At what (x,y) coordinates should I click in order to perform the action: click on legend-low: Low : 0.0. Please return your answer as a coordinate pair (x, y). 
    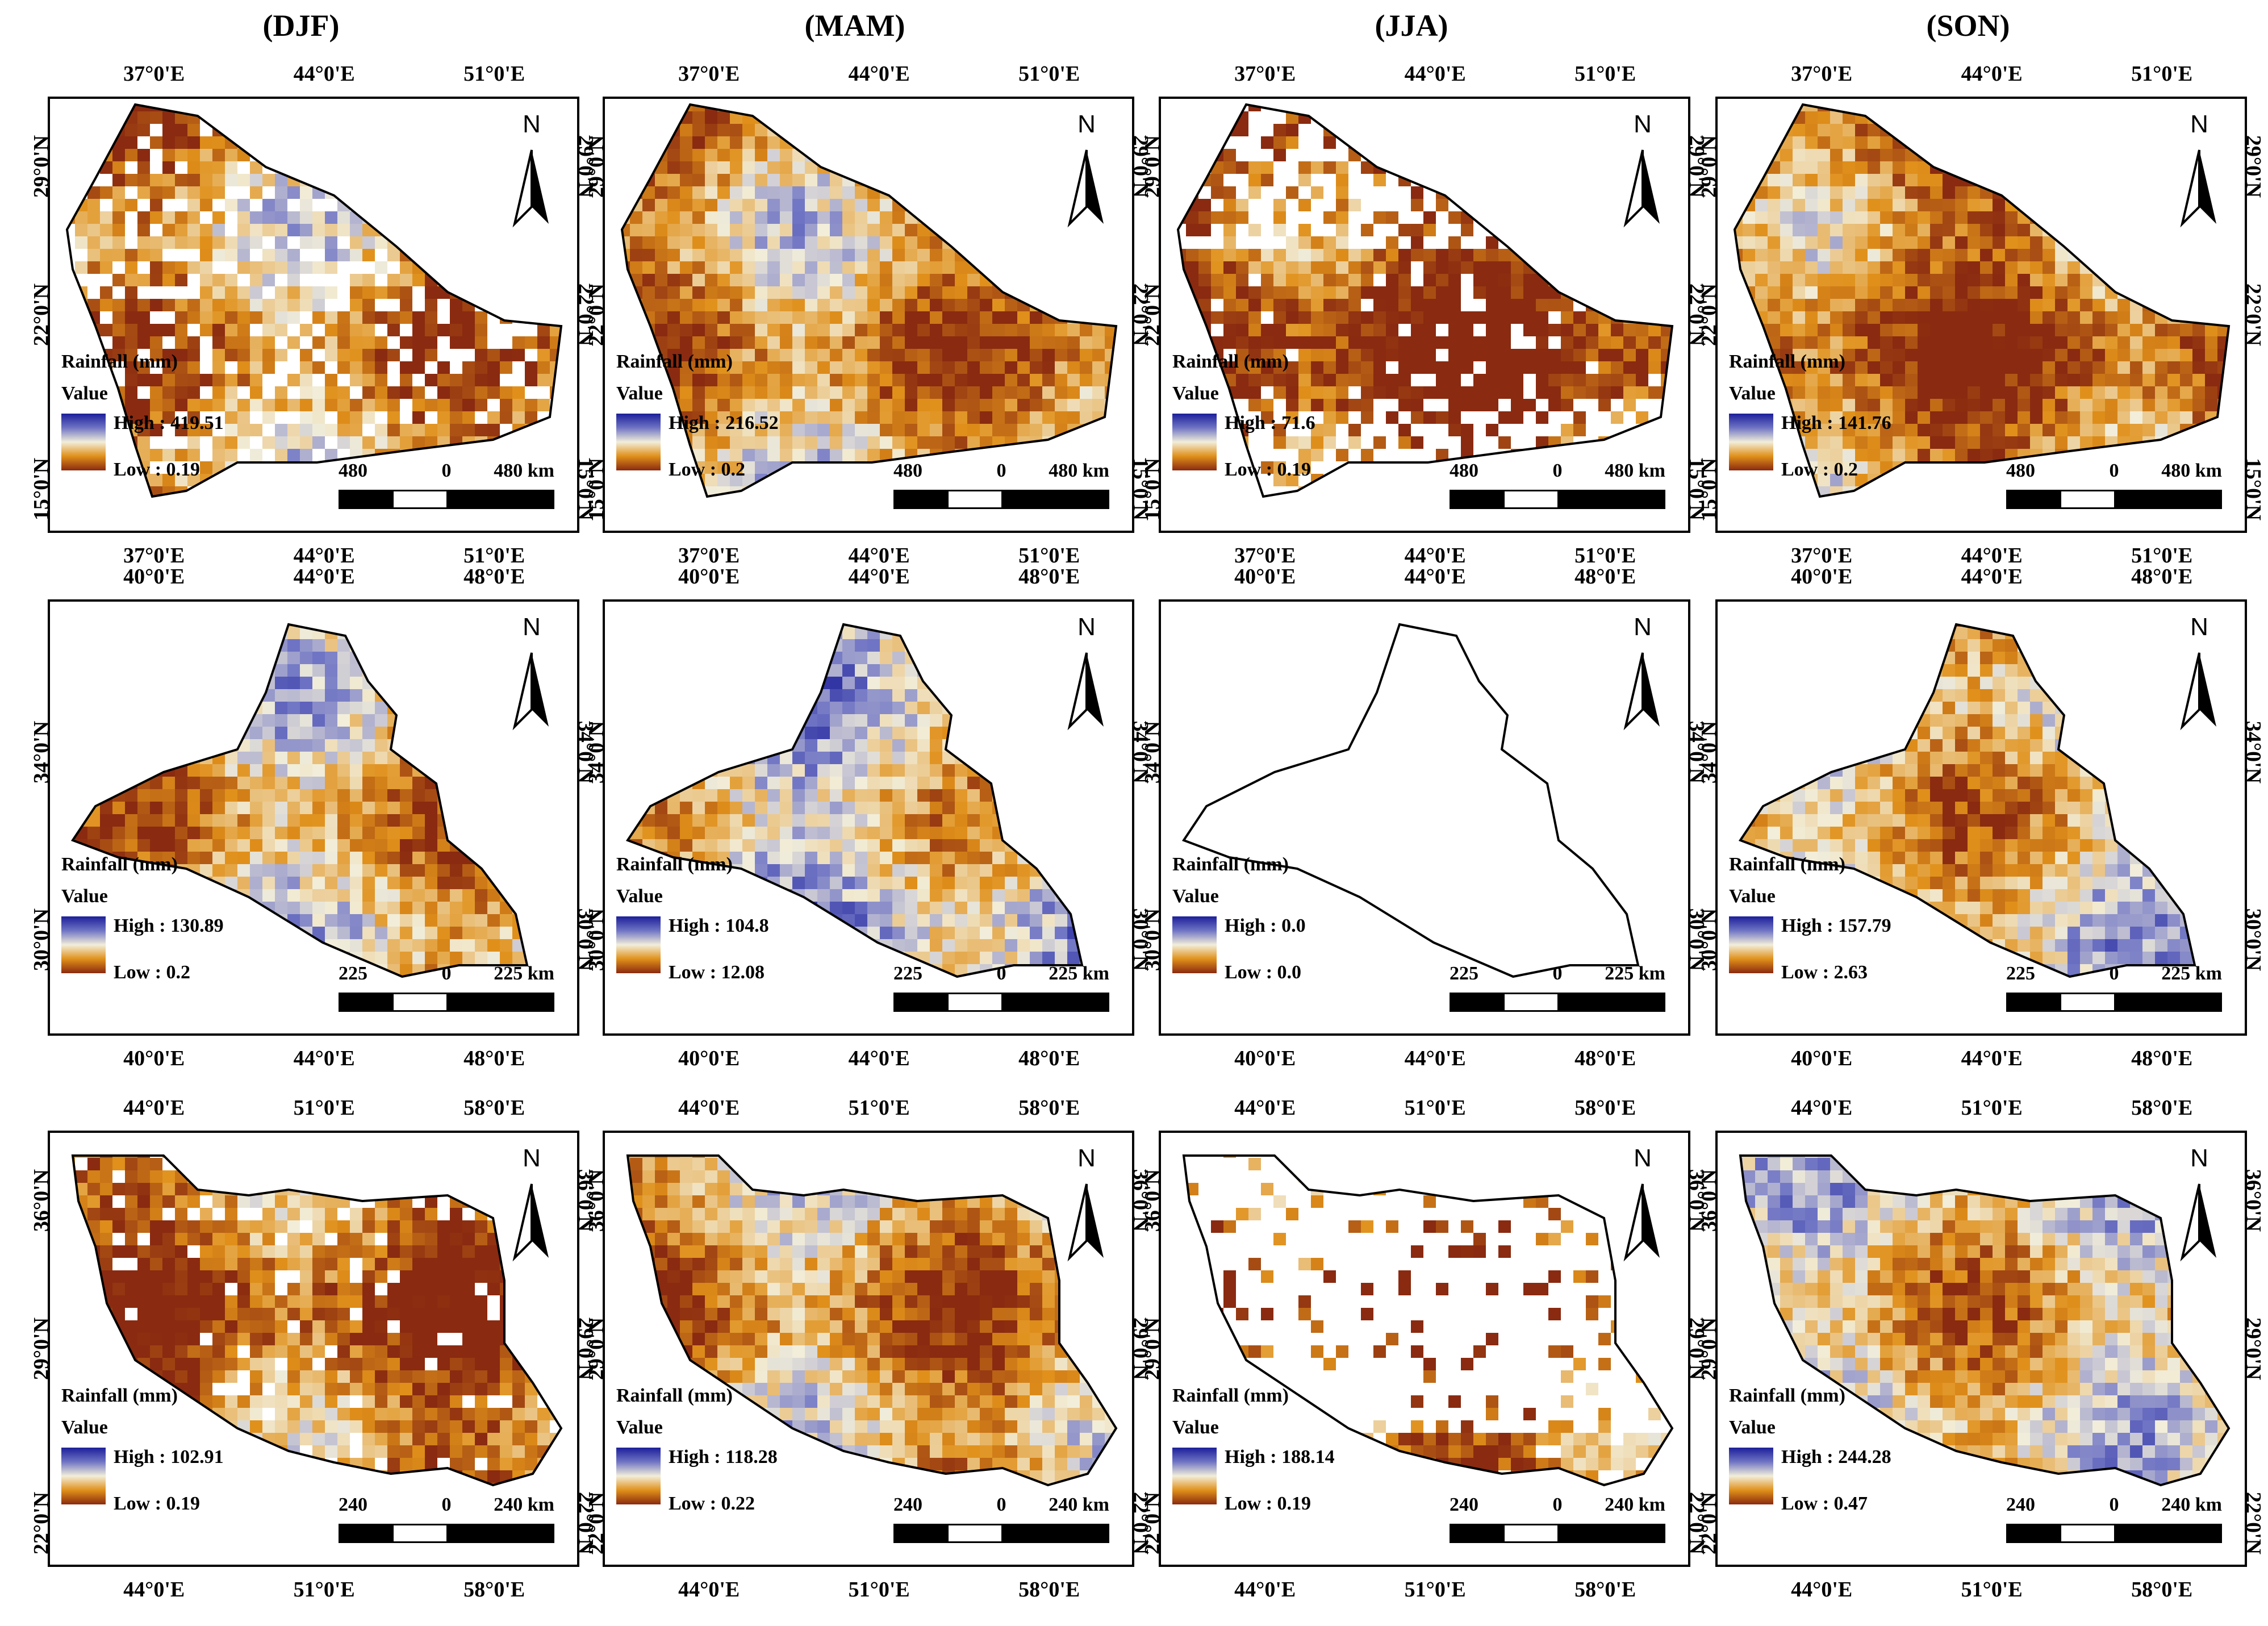
    Looking at the image, I should click on (1263, 972).